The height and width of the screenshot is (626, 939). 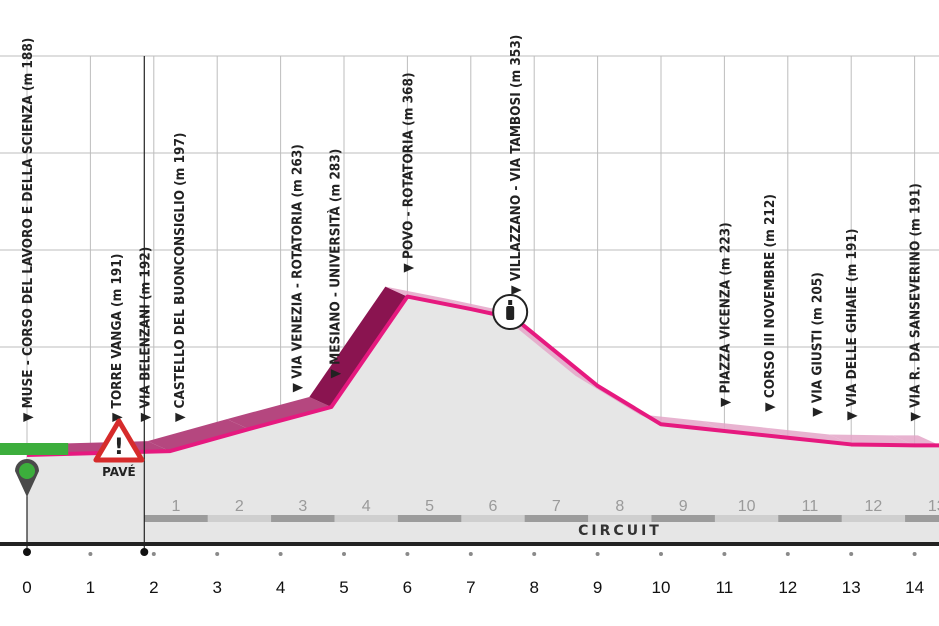 I want to click on circuit-km-label: 6, so click(x=493, y=506).